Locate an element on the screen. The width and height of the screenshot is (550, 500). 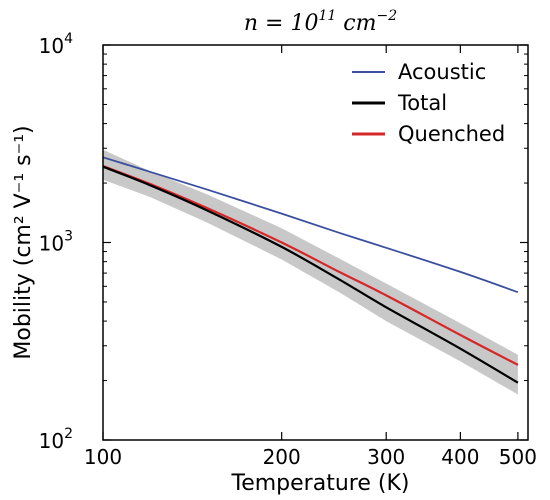
x-tick-label: 400 is located at coordinates (460, 457).